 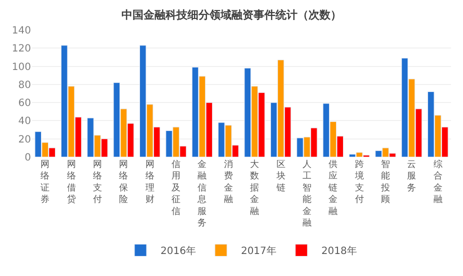 What do you see at coordinates (21, 31) in the screenshot?
I see `y-tick-label: 140` at bounding box center [21, 31].